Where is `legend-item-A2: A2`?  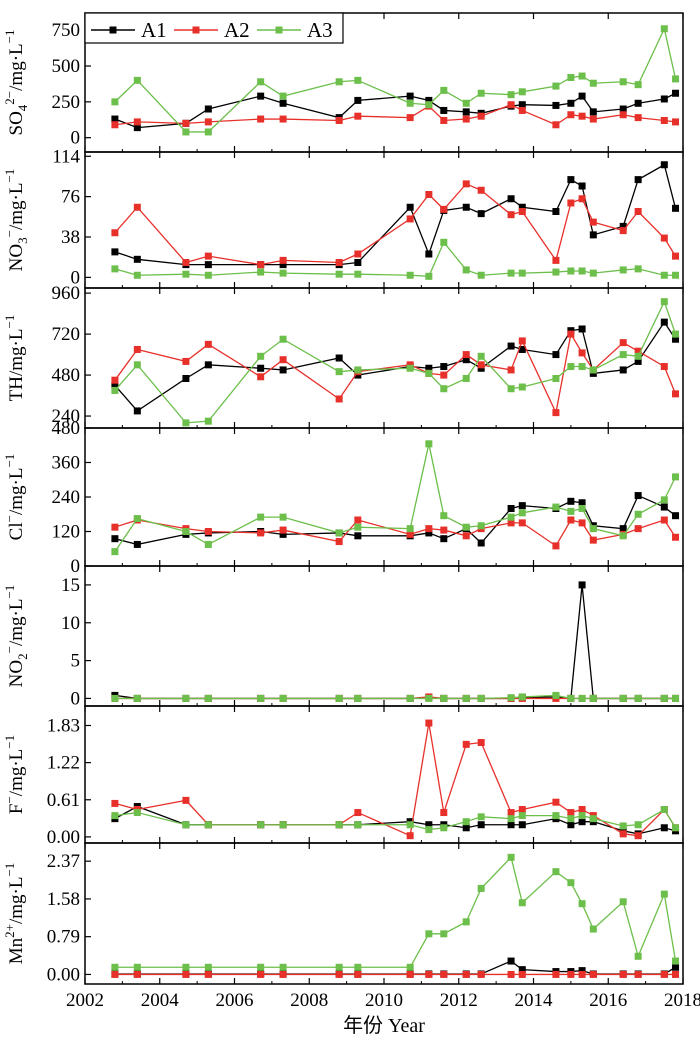
legend-item-A2: A2 is located at coordinates (212, 30).